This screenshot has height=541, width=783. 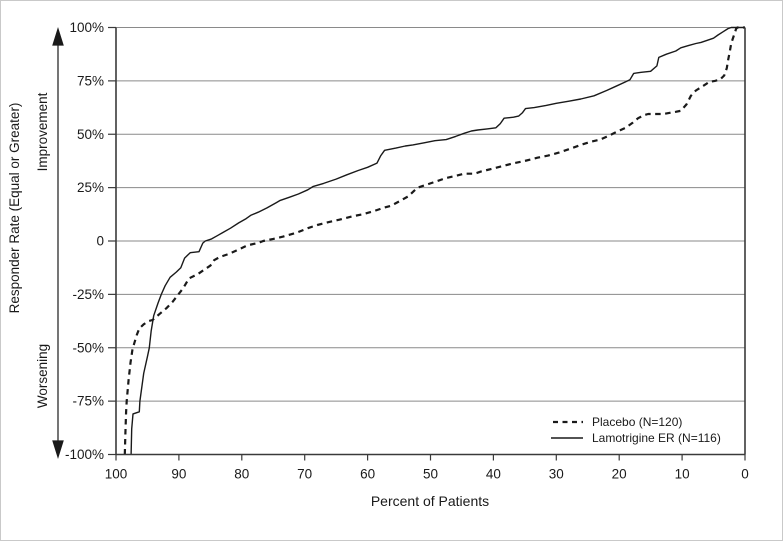 I want to click on arrow-down-head, so click(x=58, y=450).